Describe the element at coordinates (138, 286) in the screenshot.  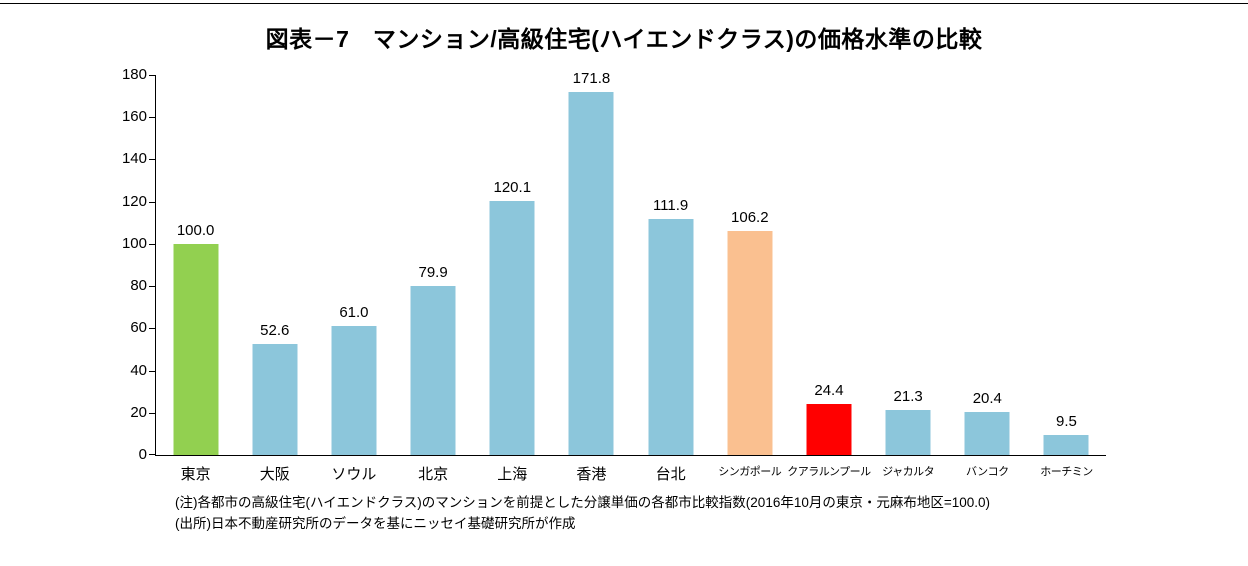
I see `y-tick-label: 80` at that location.